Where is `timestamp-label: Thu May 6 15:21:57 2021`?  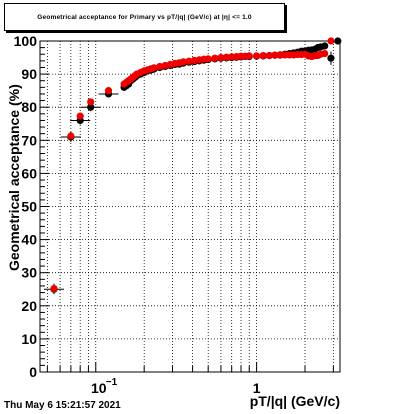 timestamp-label: Thu May 6 15:21:57 2021 is located at coordinates (62, 405).